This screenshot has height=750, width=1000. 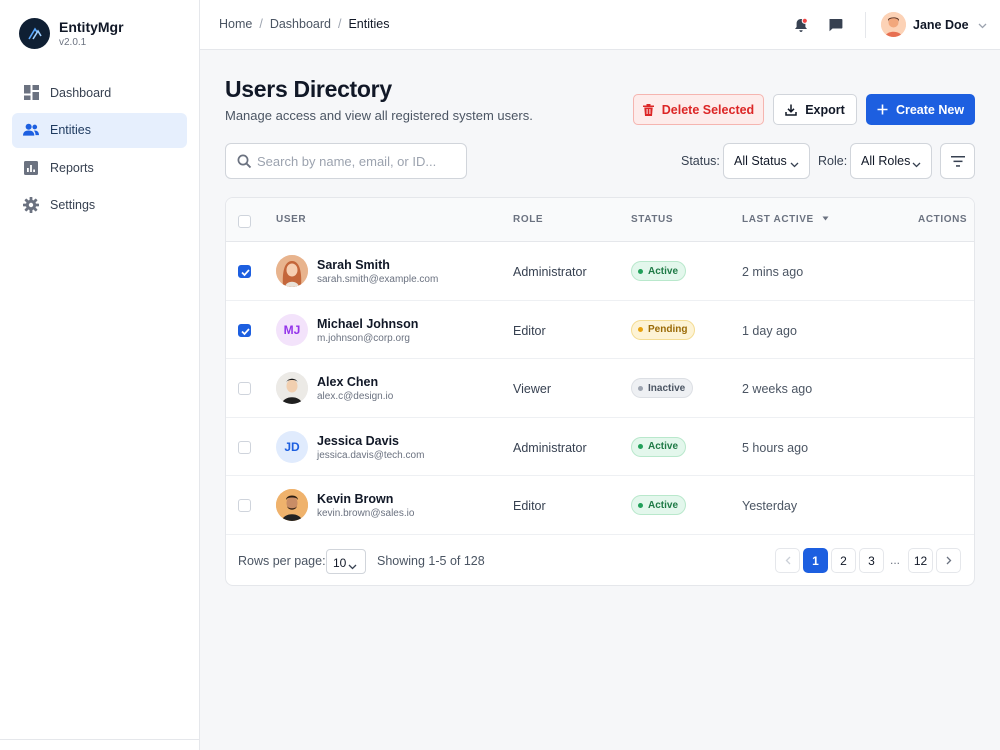 What do you see at coordinates (600, 220) in the screenshot?
I see `table-header: USER ROLE STATUS LAST ACTIVE ACTIONS` at bounding box center [600, 220].